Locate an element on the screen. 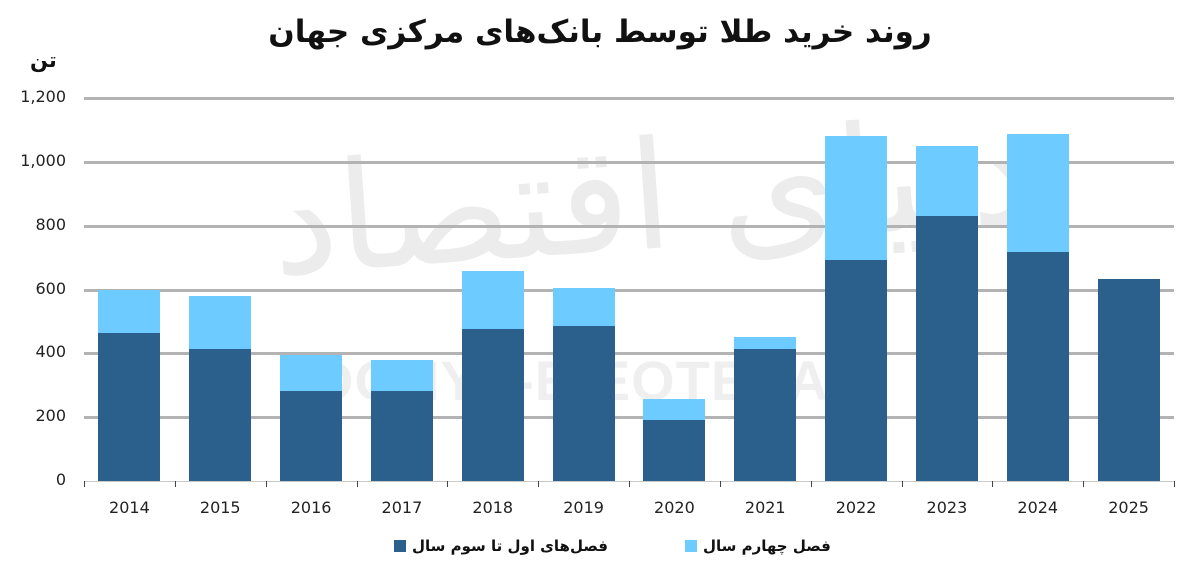  legend-label-q1-q3: فصل‌های اول تا سوم سال is located at coordinates (510, 546).